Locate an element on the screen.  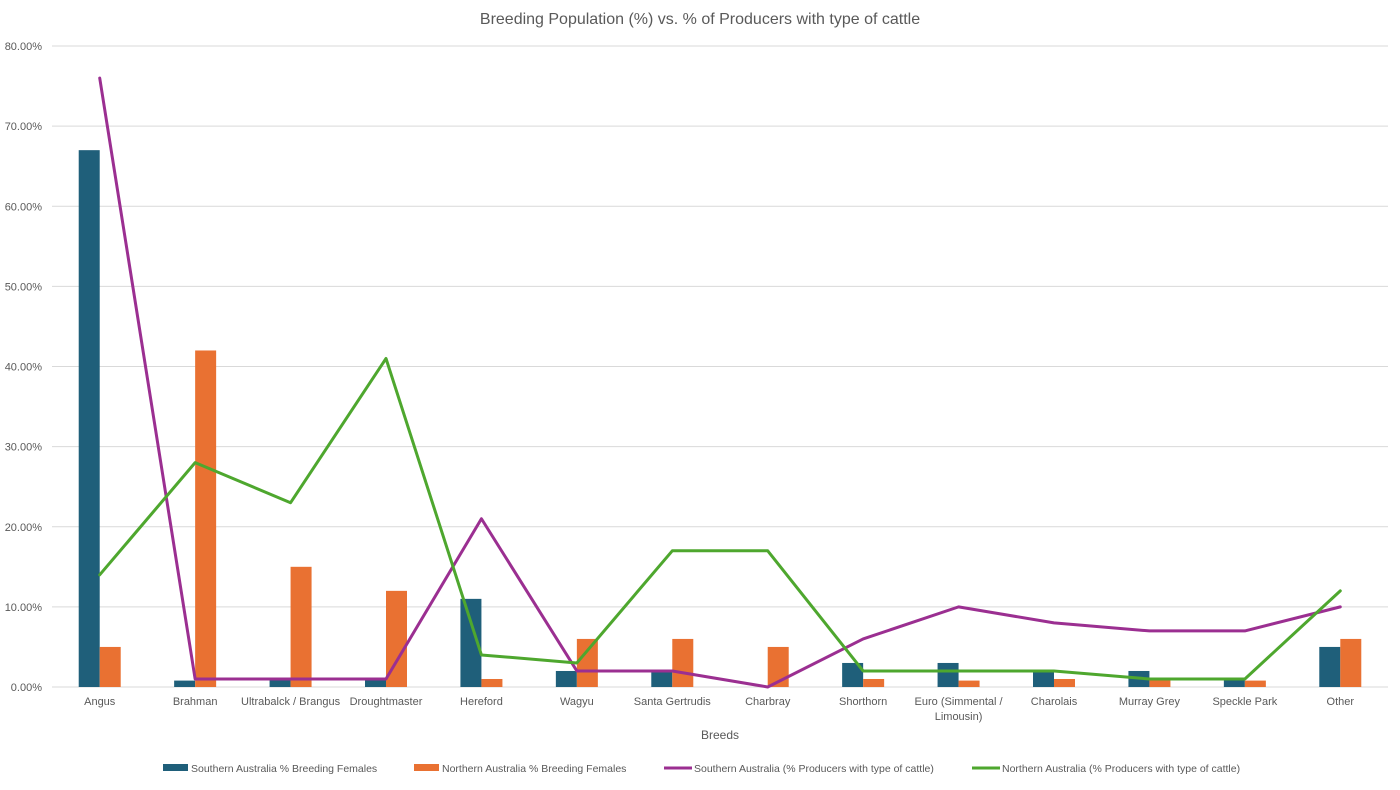
x-tick-label: Brahman is located at coordinates (195, 702).